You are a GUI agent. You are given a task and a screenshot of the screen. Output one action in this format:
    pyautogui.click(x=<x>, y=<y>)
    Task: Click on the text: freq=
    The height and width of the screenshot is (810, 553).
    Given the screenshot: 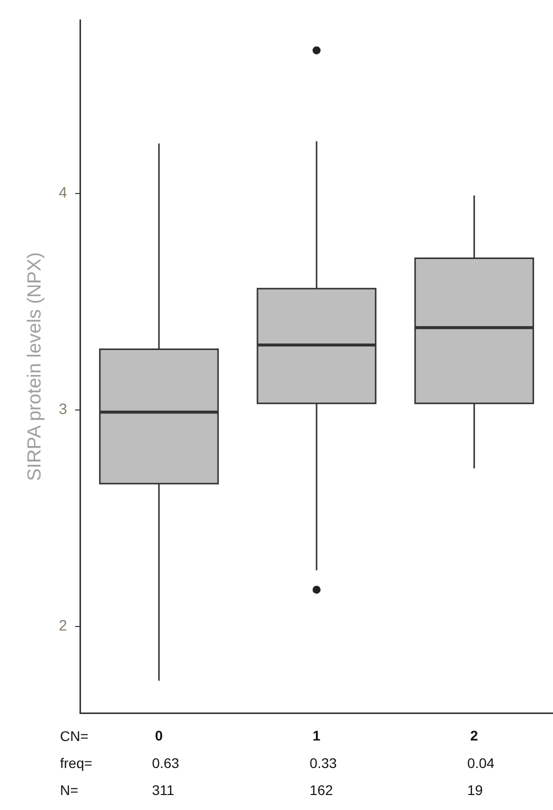 What is the action you would take?
    pyautogui.click(x=76, y=763)
    